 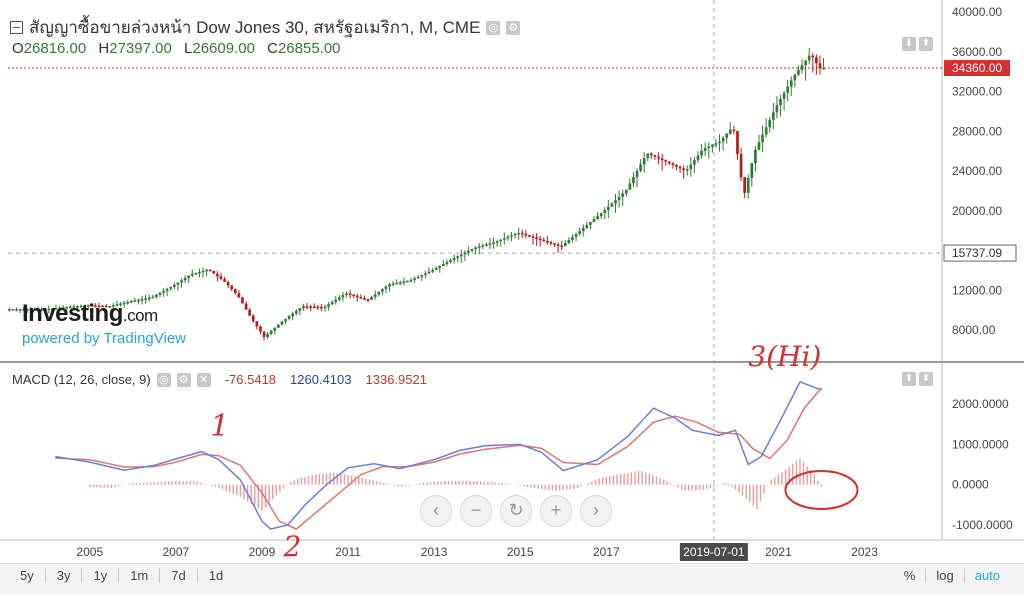 I want to click on range-7d: 7d, so click(x=179, y=575).